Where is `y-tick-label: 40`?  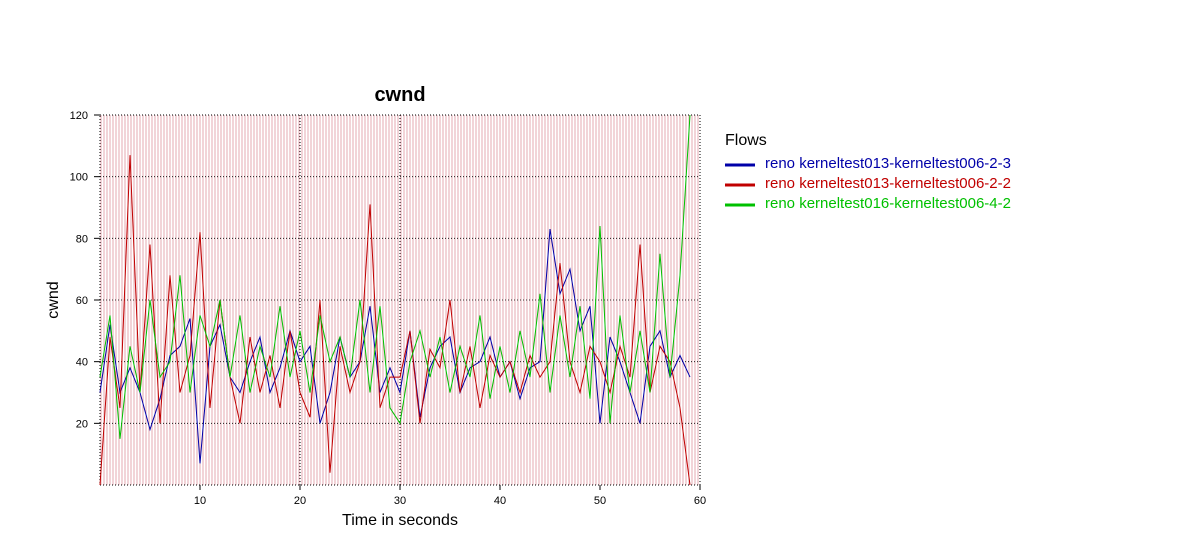
y-tick-label: 40 is located at coordinates (82, 363).